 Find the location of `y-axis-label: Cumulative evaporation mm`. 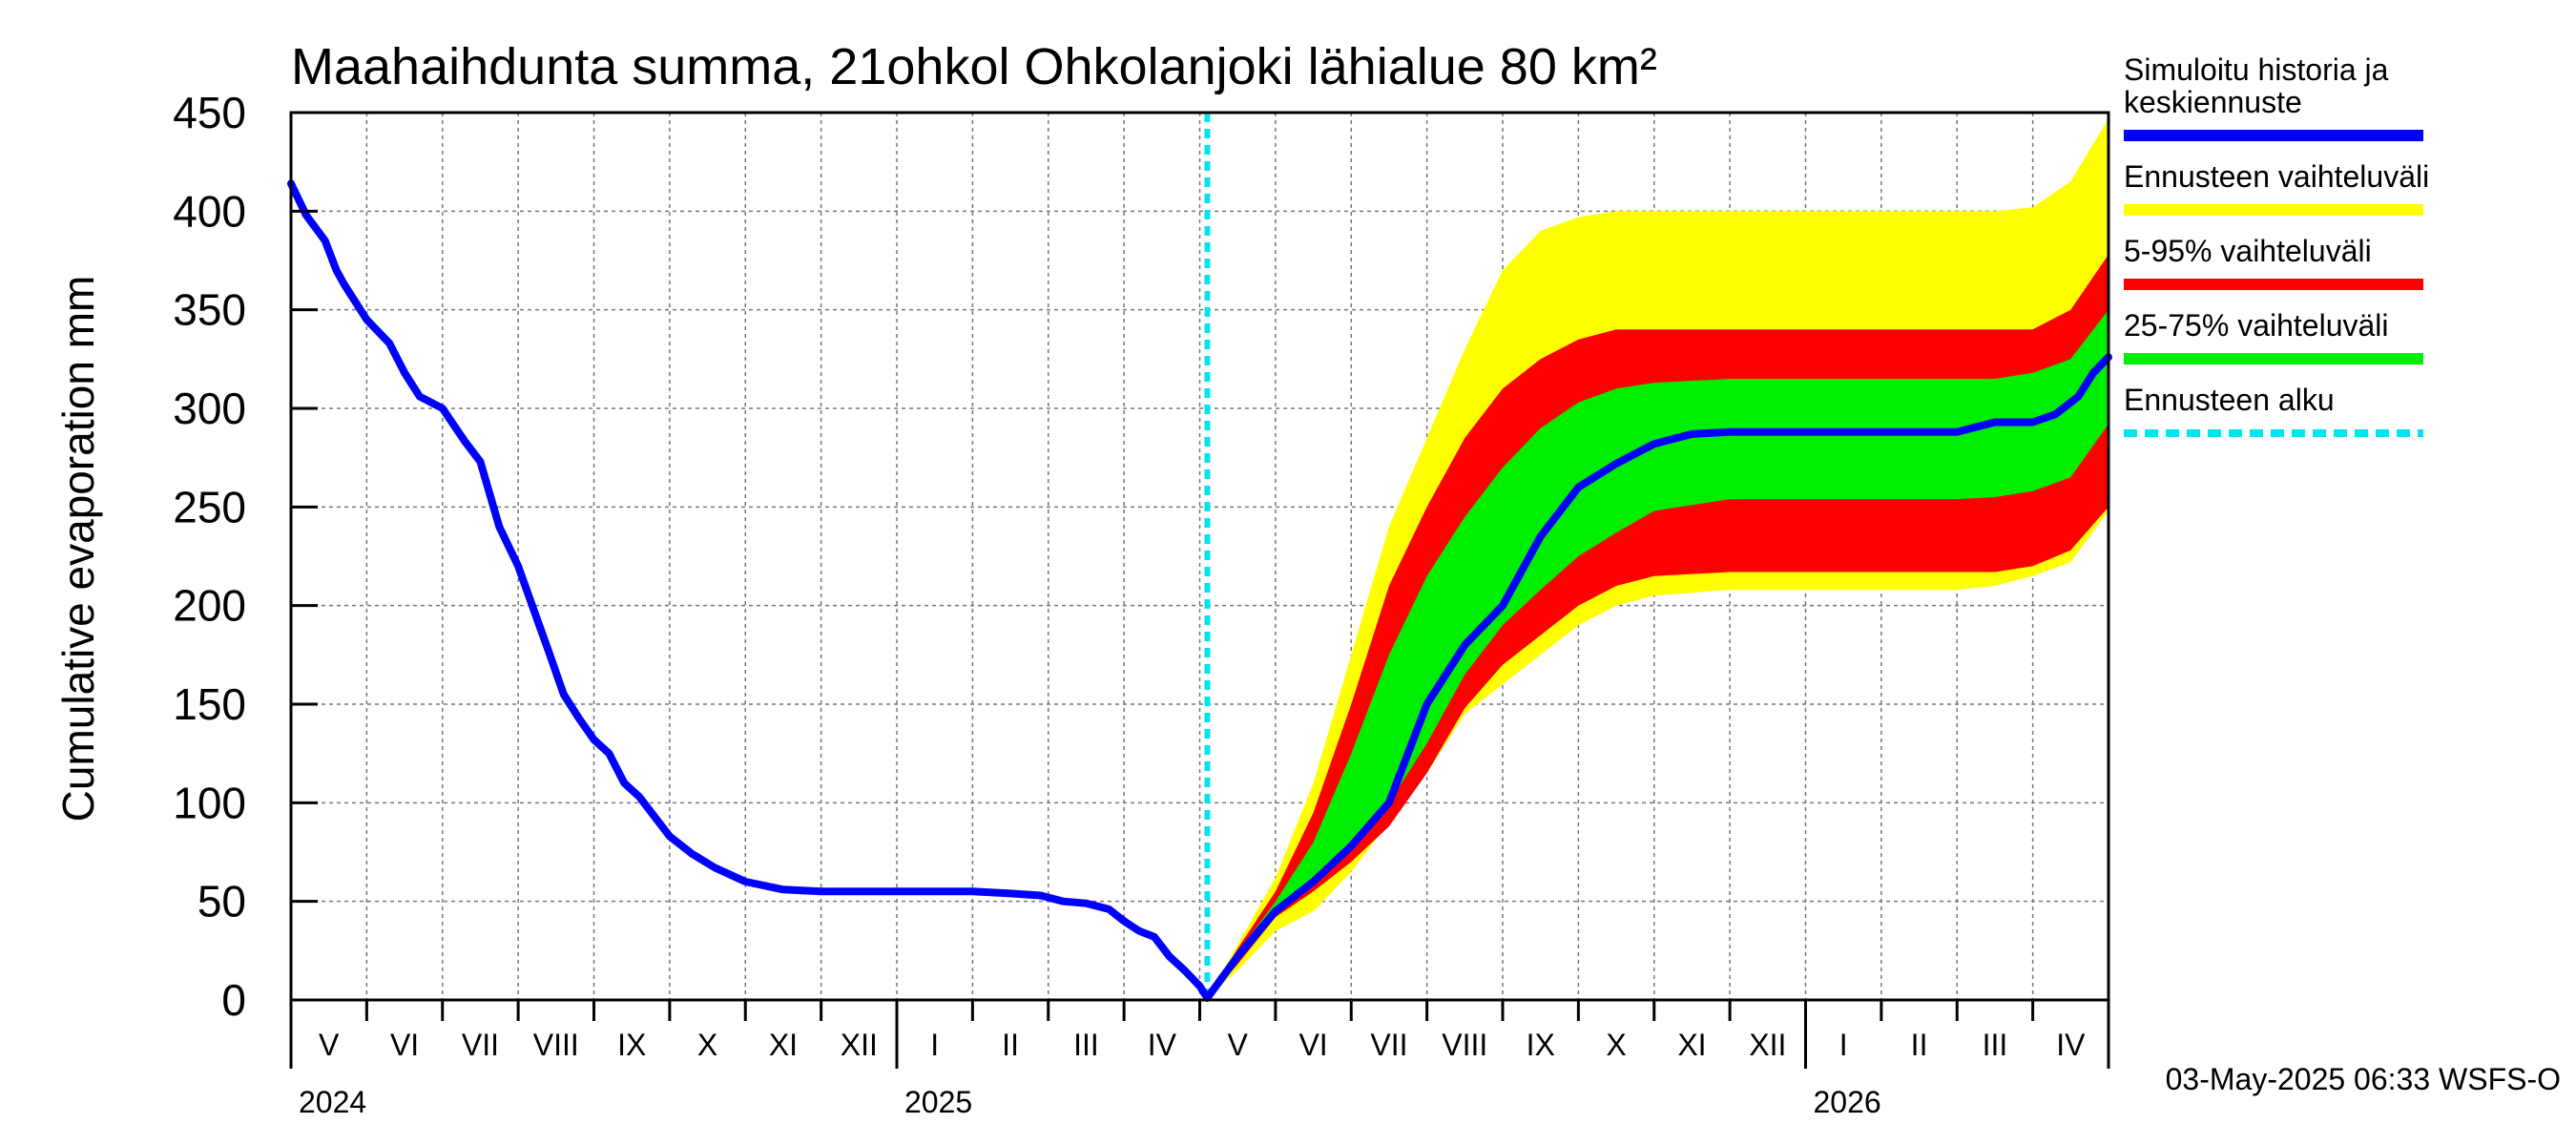

y-axis-label: Cumulative evaporation mm is located at coordinates (78, 549).